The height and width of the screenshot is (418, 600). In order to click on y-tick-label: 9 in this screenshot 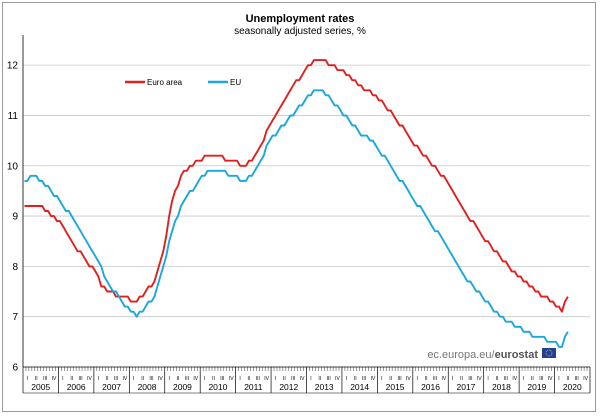, I will do `click(15, 217)`.